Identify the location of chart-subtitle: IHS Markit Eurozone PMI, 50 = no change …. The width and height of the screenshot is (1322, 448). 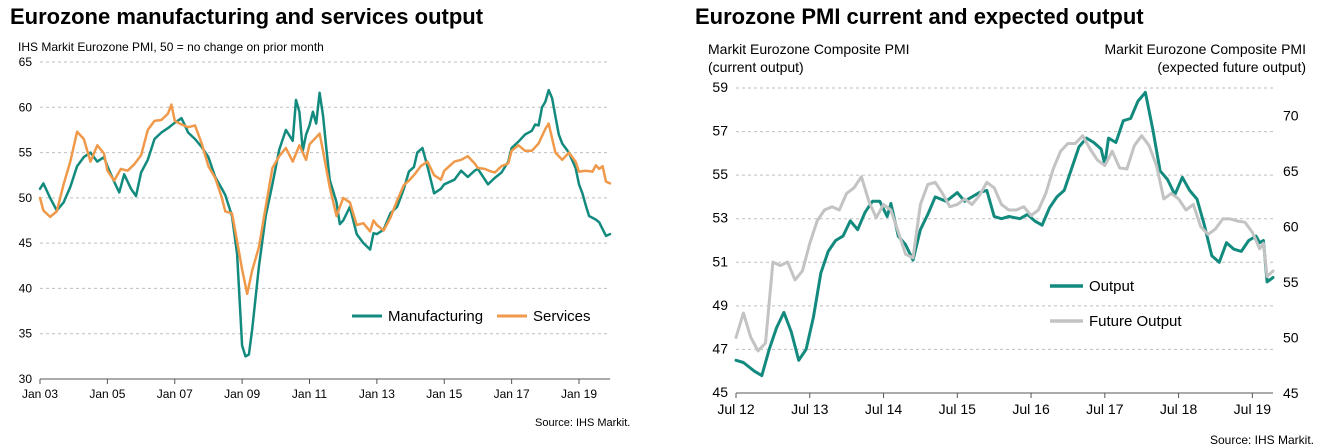
(171, 47).